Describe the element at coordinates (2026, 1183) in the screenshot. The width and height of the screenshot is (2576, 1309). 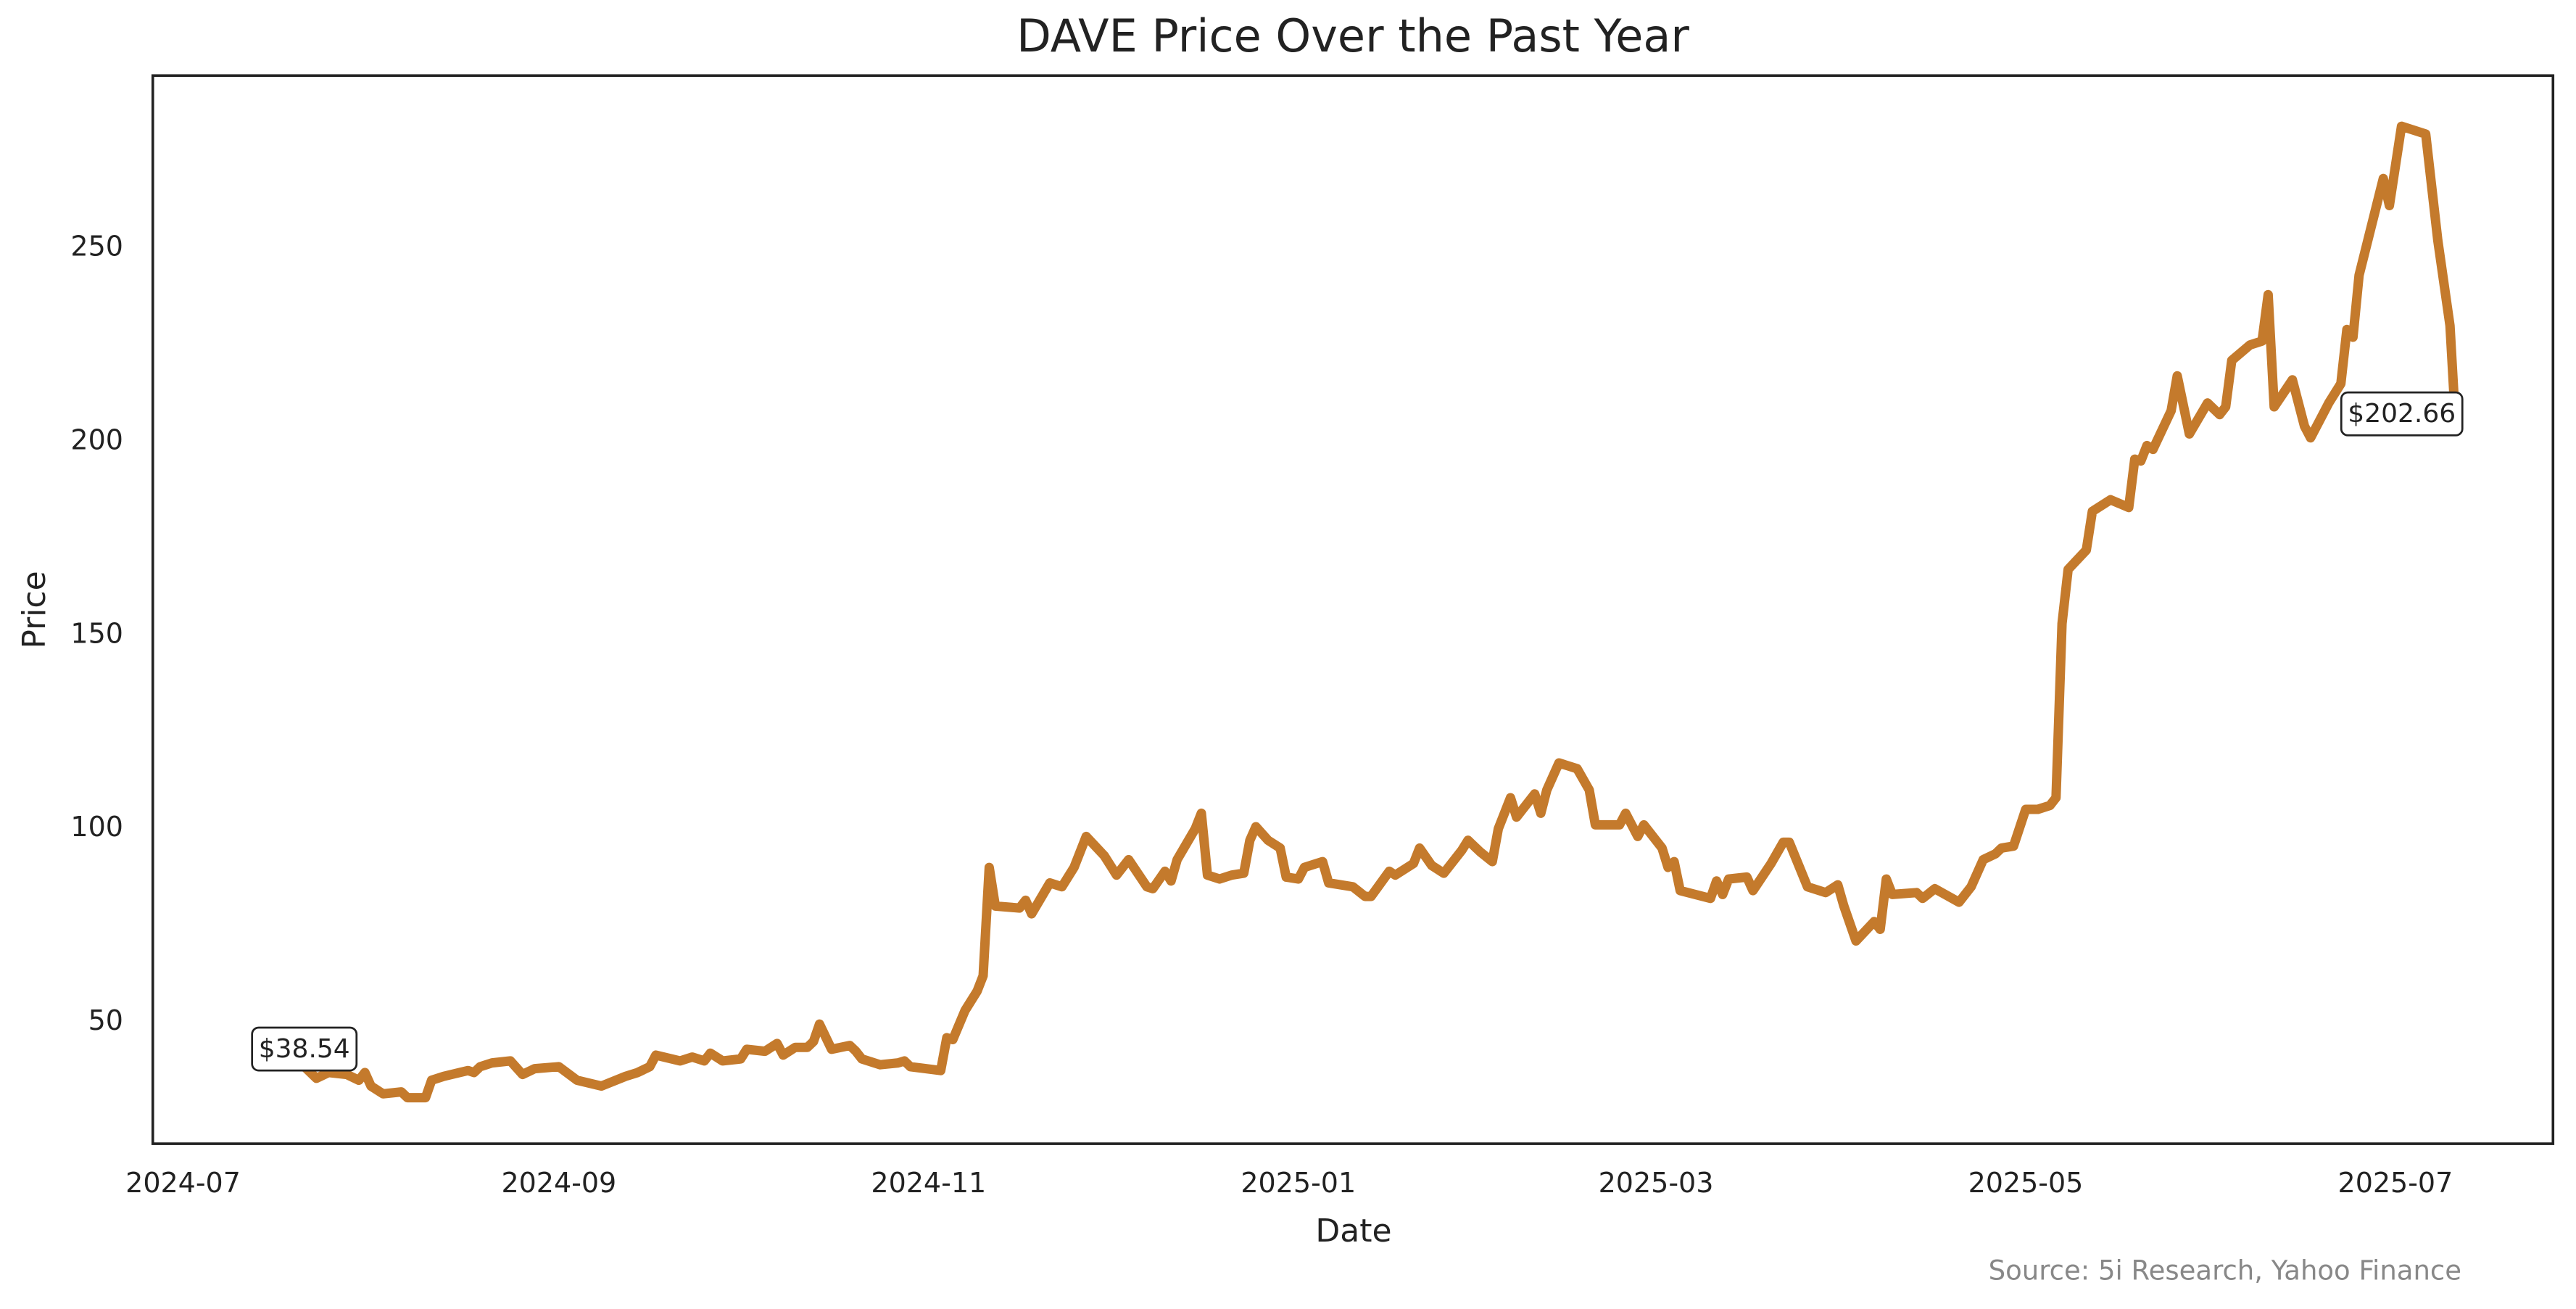
I see `x-tick-label: 2025-05` at that location.